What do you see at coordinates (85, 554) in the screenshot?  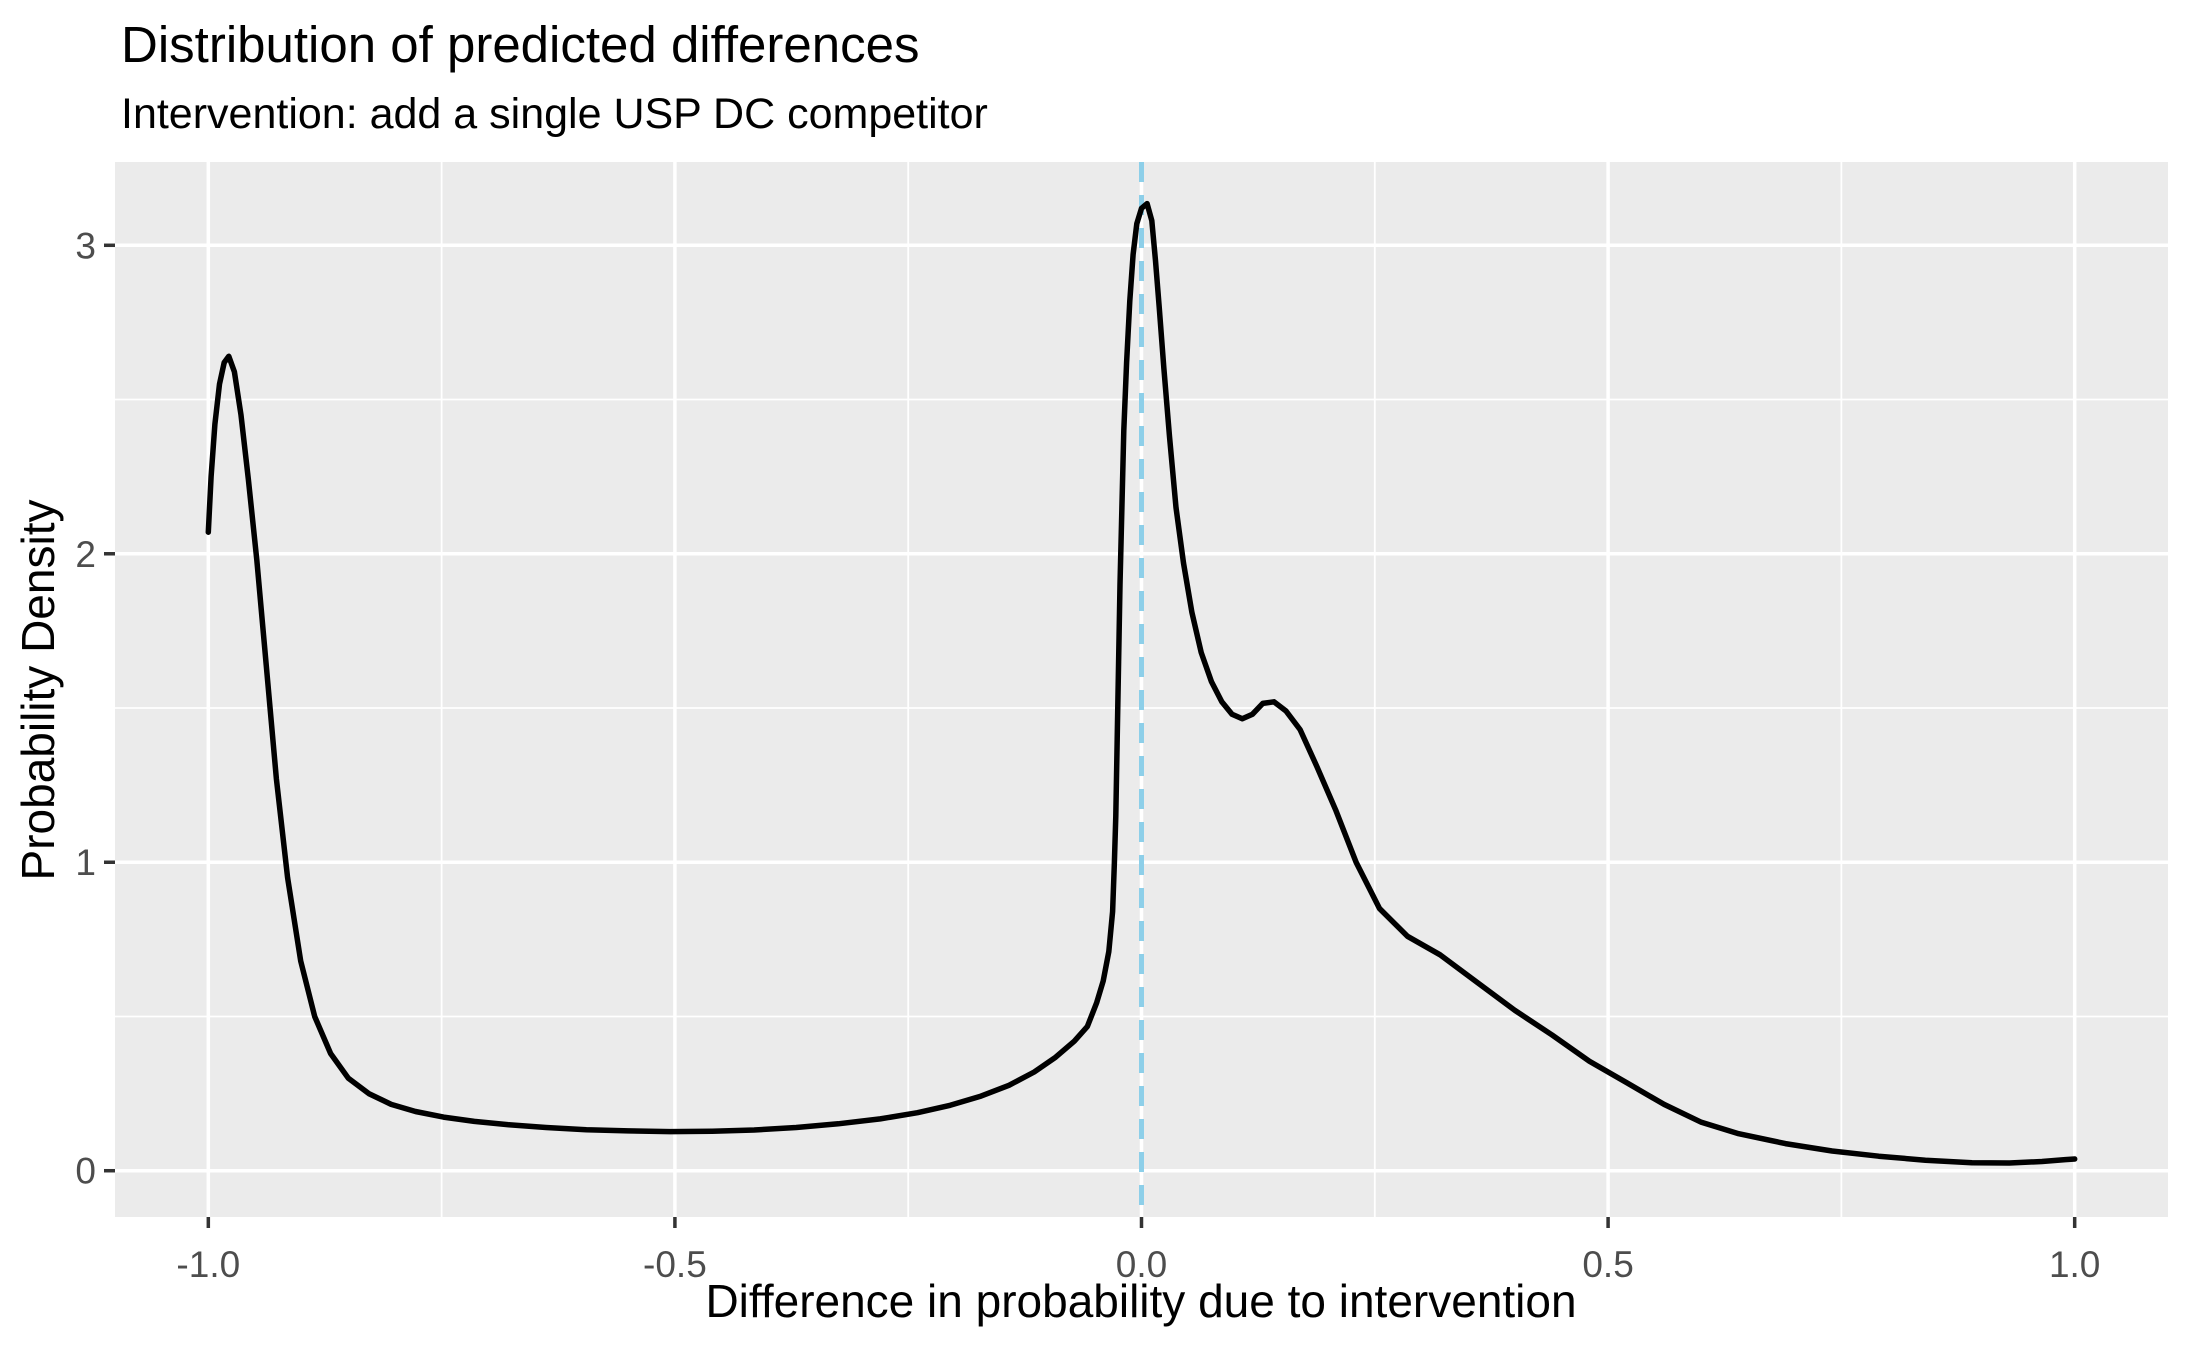 I see `y-tick-label: 2` at bounding box center [85, 554].